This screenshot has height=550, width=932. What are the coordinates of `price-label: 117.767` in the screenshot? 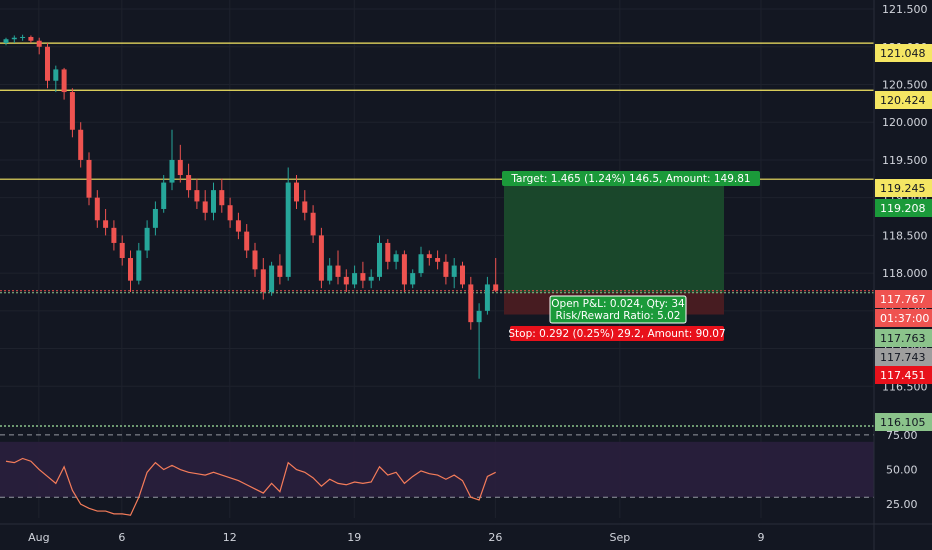 It's located at (903, 299).